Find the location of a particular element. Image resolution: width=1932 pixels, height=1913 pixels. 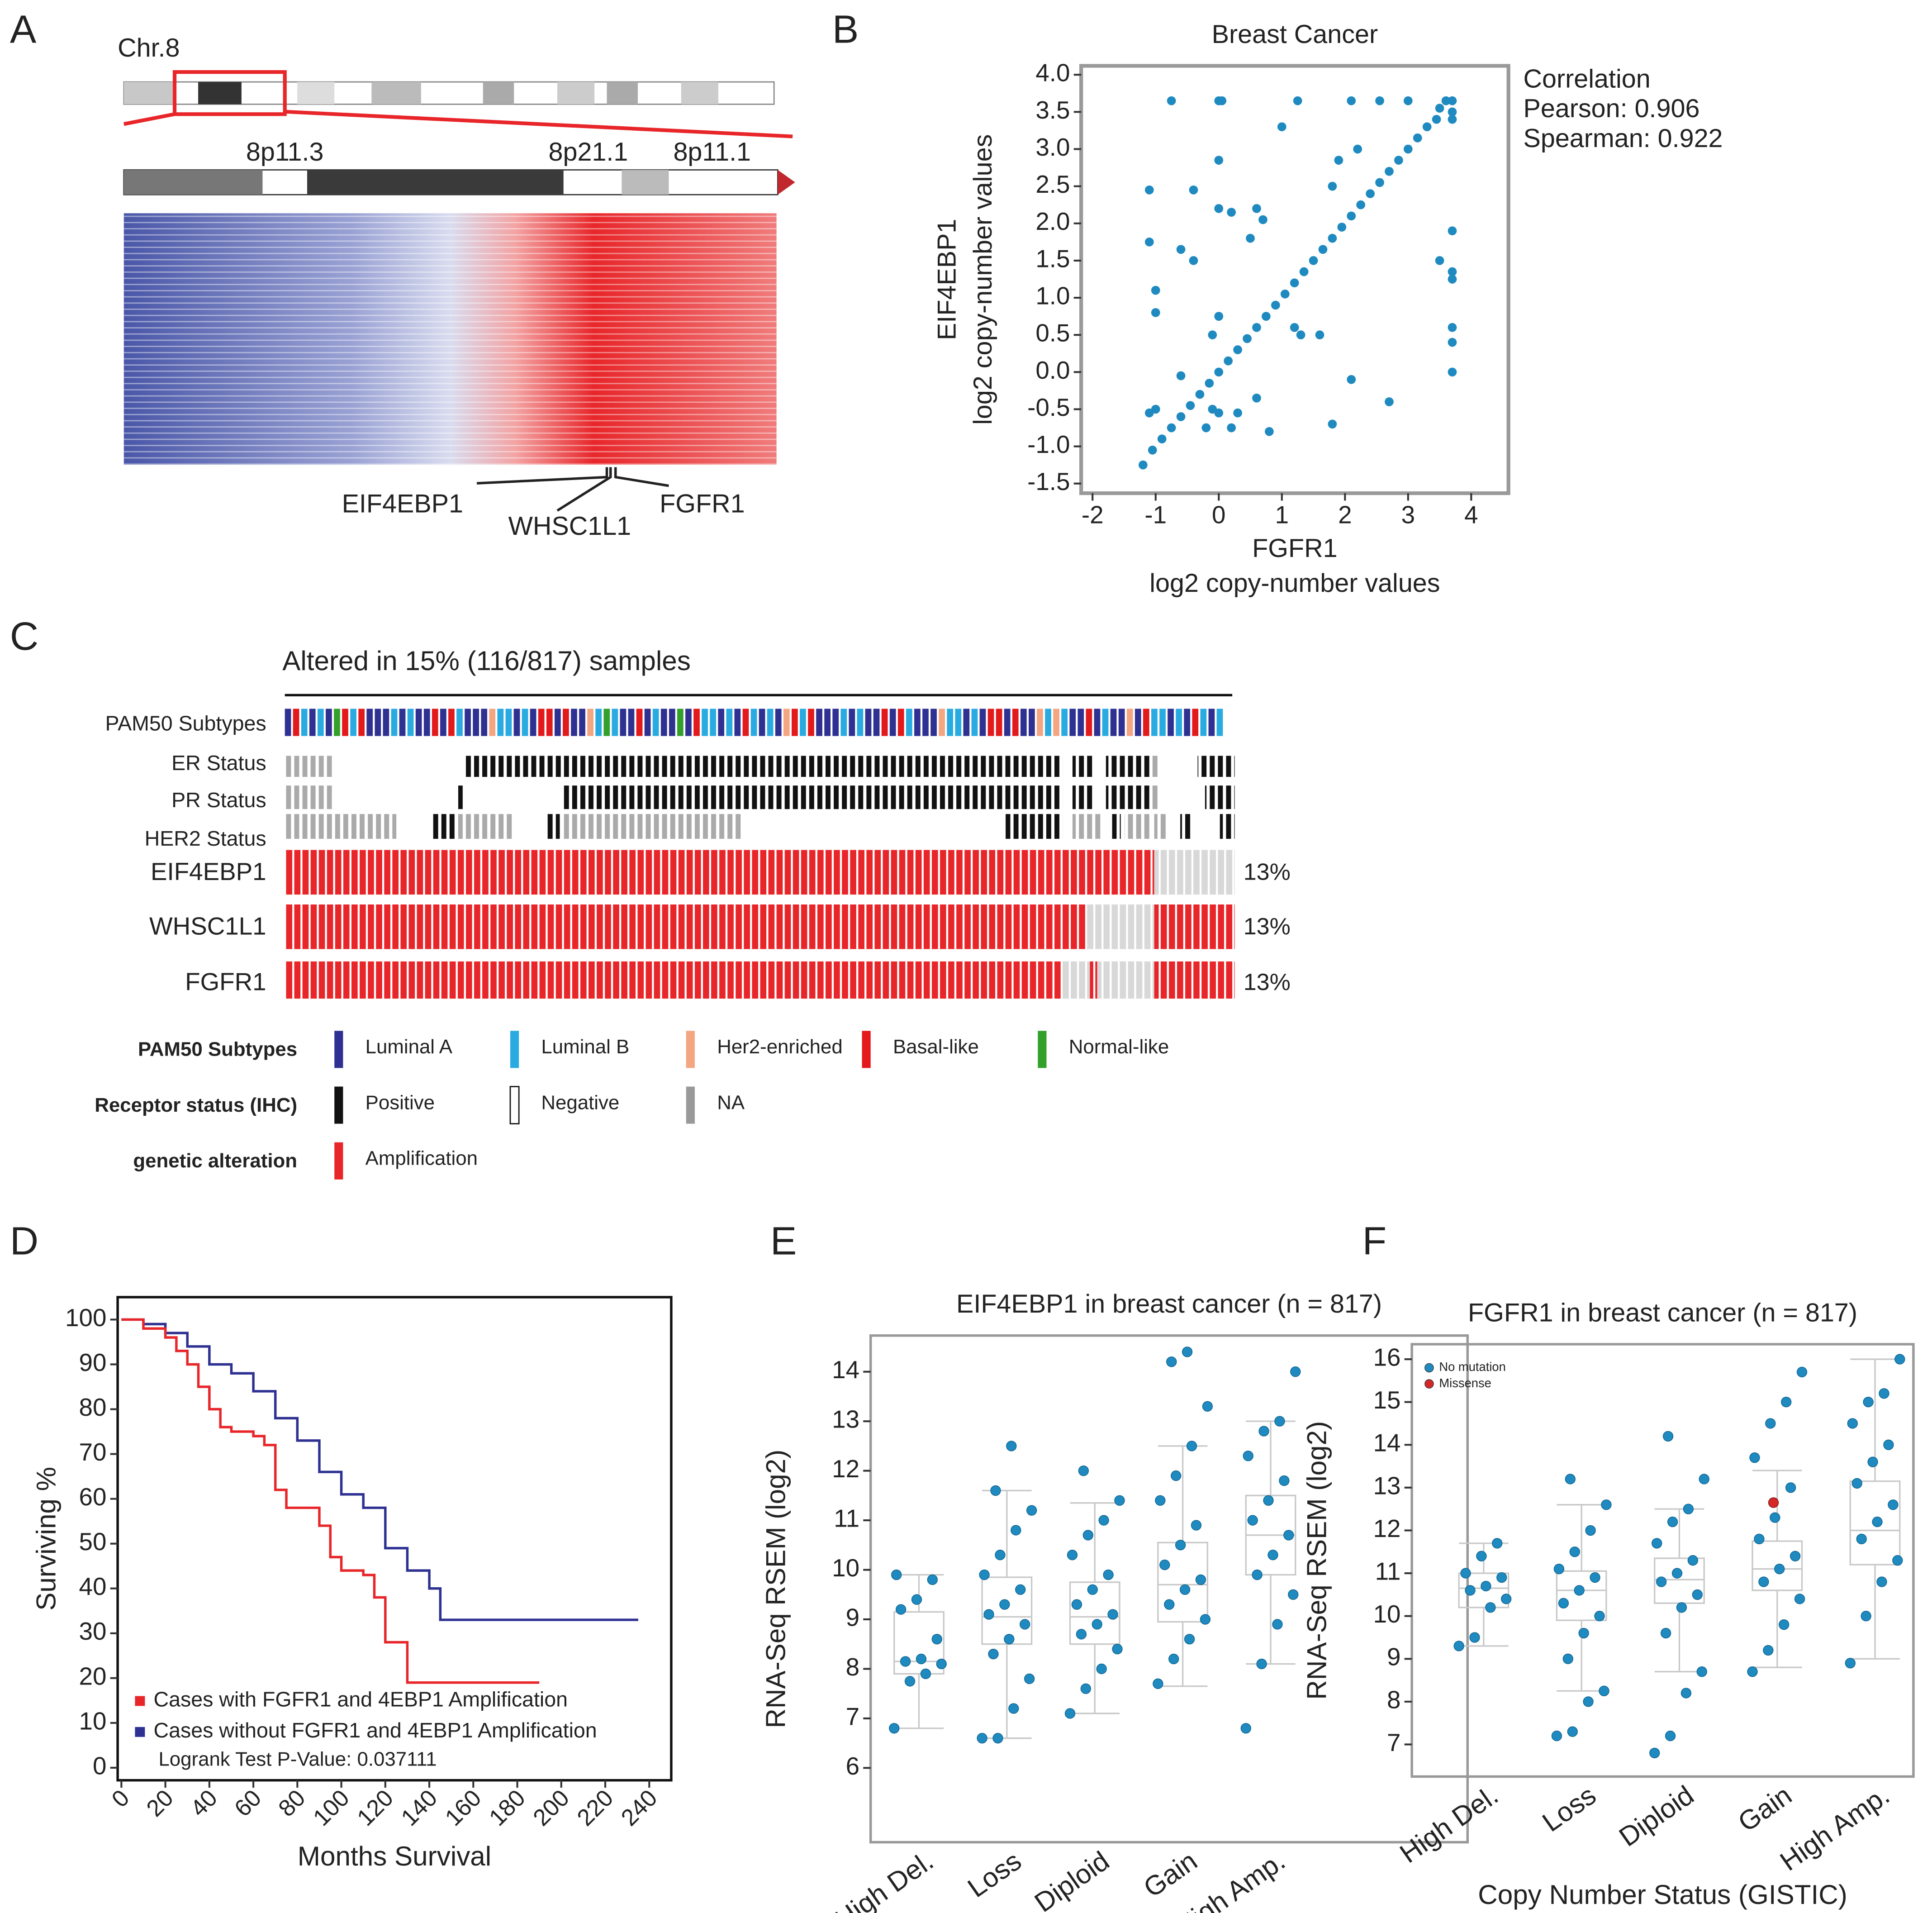

x-tick-label: 20 is located at coordinates (160, 1803).